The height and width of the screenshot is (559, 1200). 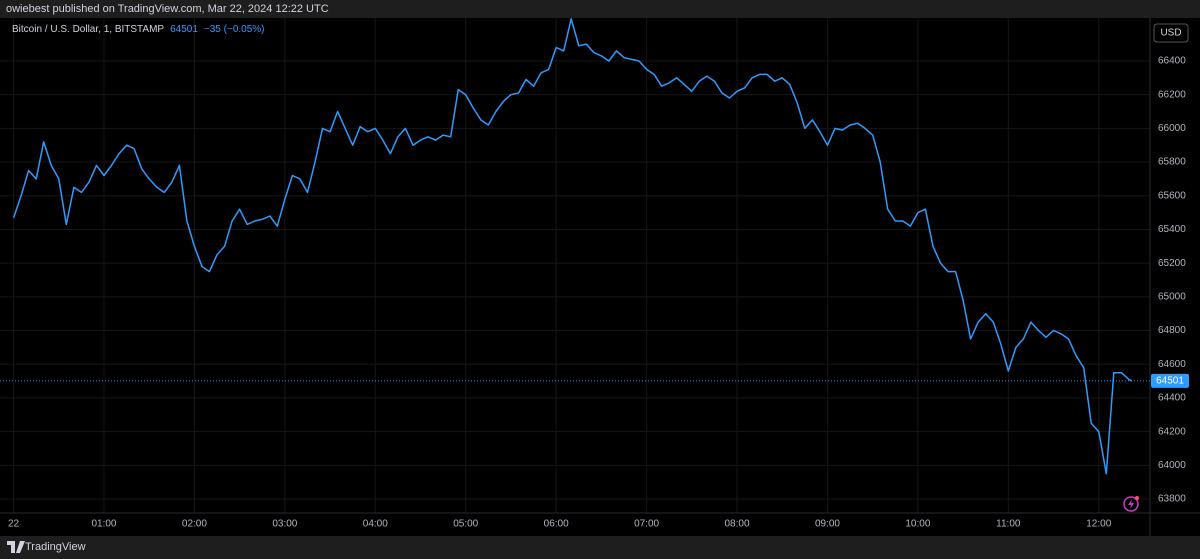 I want to click on y-tick-label: 64200, so click(x=1172, y=431).